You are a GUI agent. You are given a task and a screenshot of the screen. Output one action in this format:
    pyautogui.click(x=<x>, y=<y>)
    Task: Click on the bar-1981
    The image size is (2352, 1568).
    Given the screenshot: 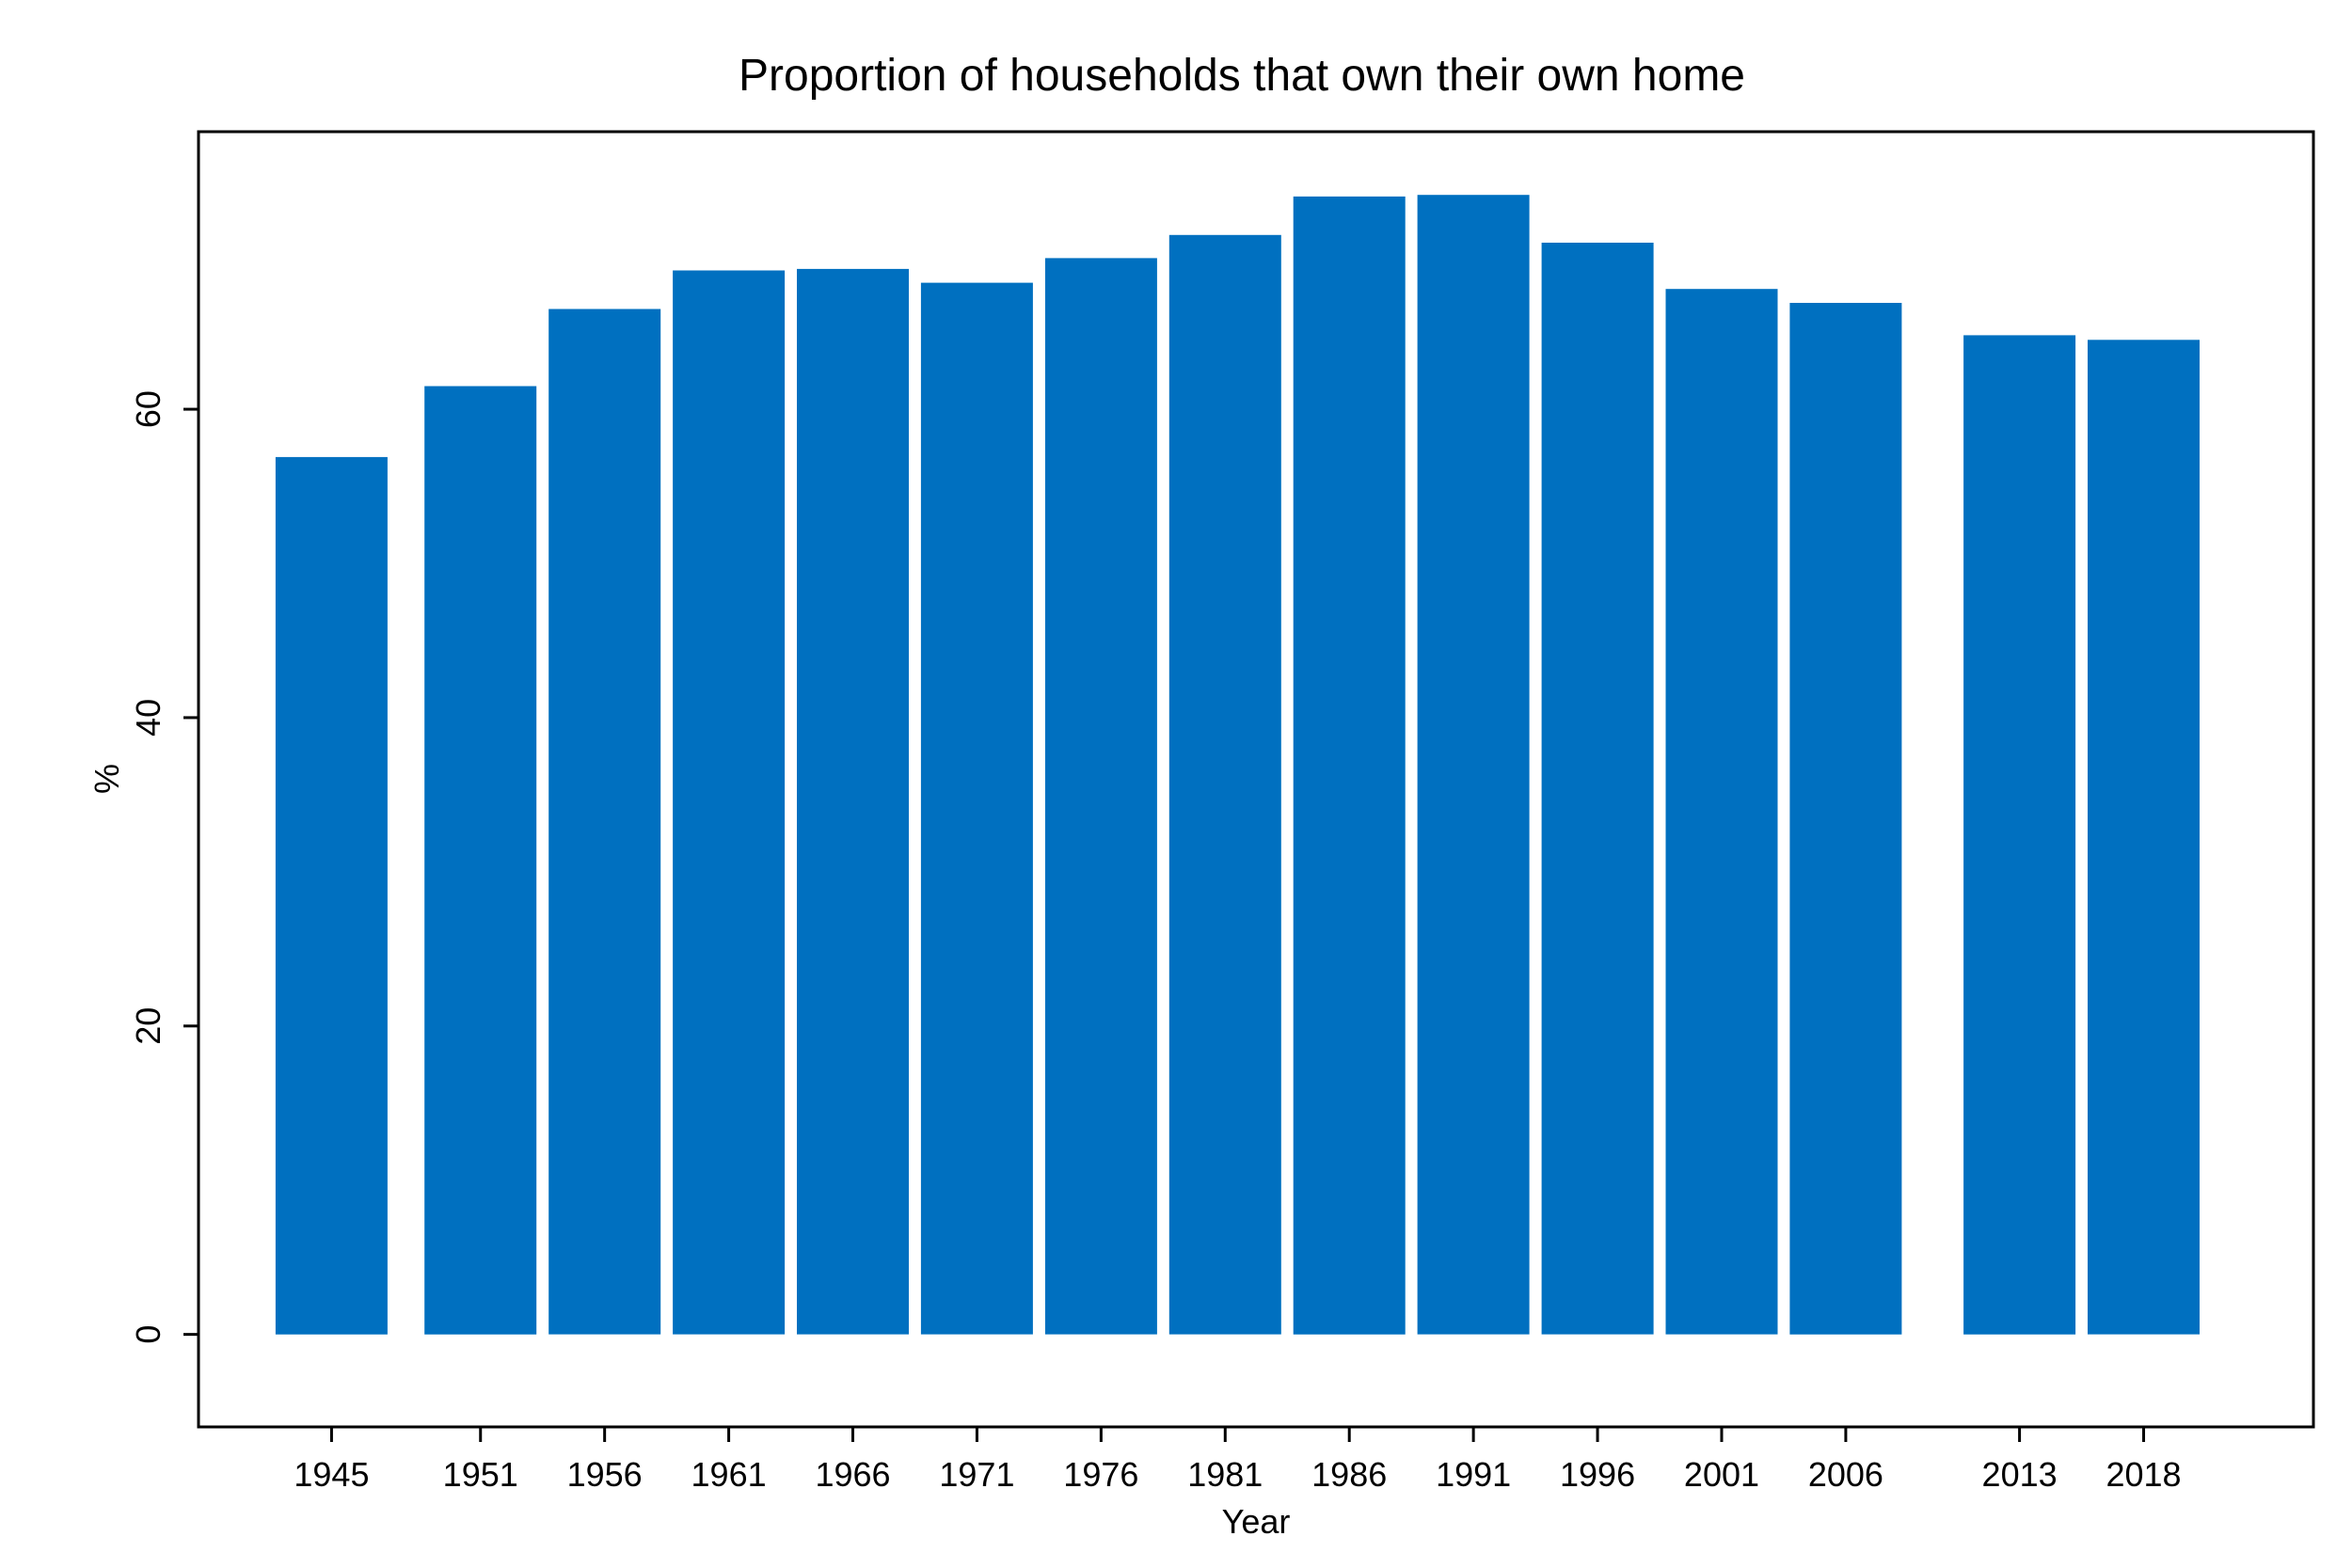 What is the action you would take?
    pyautogui.click(x=1224, y=784)
    